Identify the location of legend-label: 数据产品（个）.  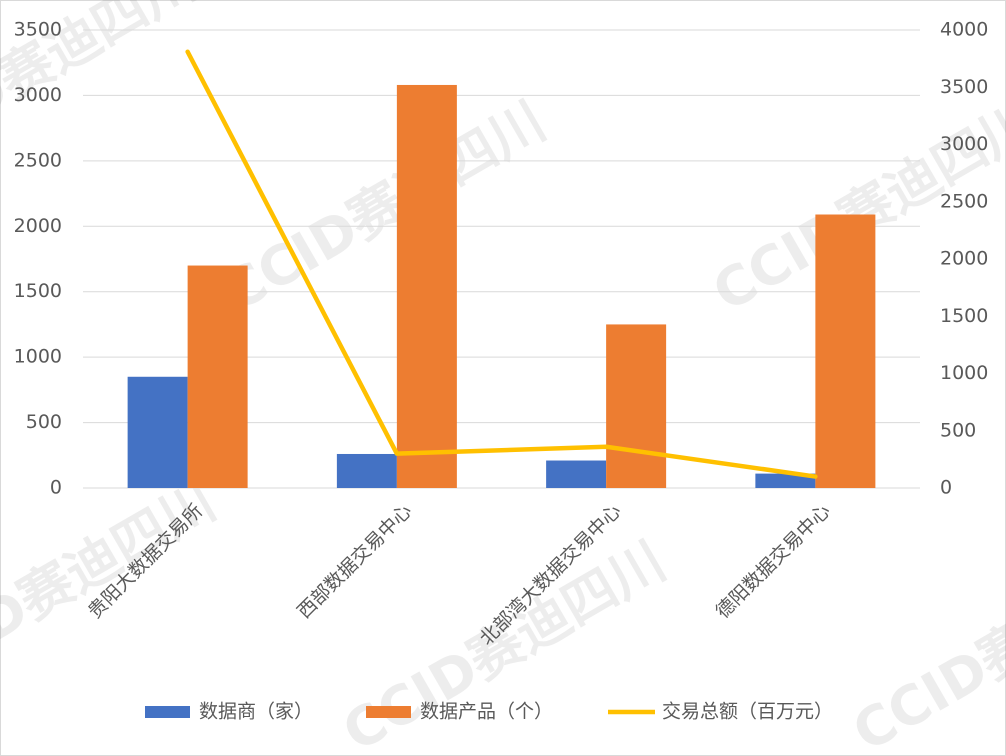
(486, 712).